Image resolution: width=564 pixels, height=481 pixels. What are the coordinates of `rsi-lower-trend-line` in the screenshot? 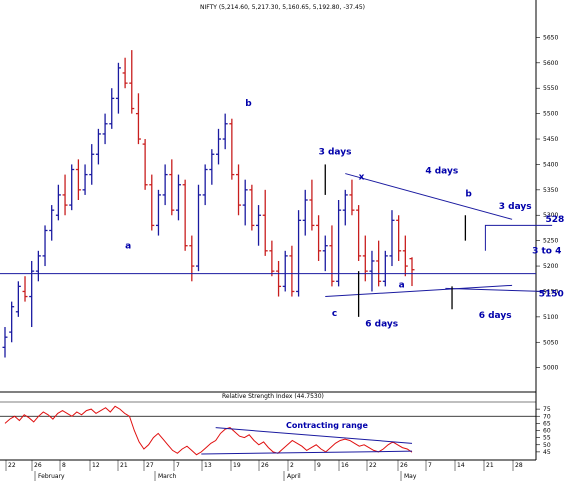 It's located at (307, 452).